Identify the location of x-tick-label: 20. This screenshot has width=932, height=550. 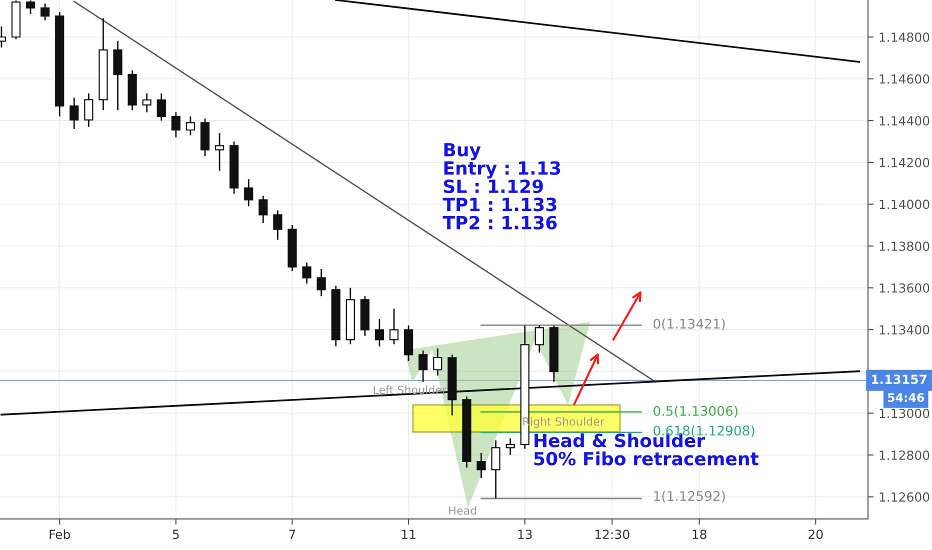
(815, 535).